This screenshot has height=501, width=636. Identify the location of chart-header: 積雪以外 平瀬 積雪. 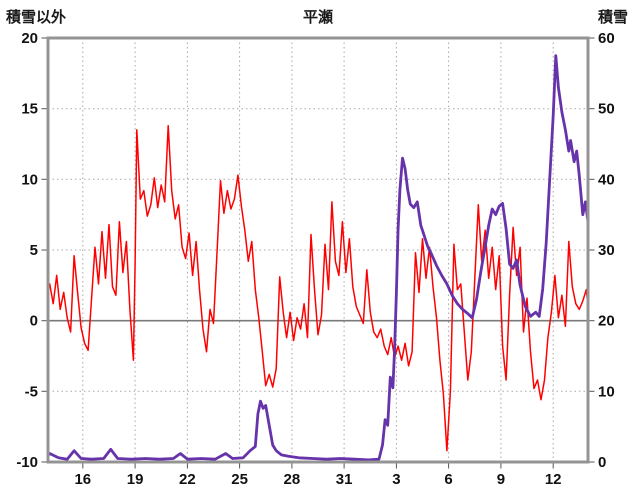
(318, 17).